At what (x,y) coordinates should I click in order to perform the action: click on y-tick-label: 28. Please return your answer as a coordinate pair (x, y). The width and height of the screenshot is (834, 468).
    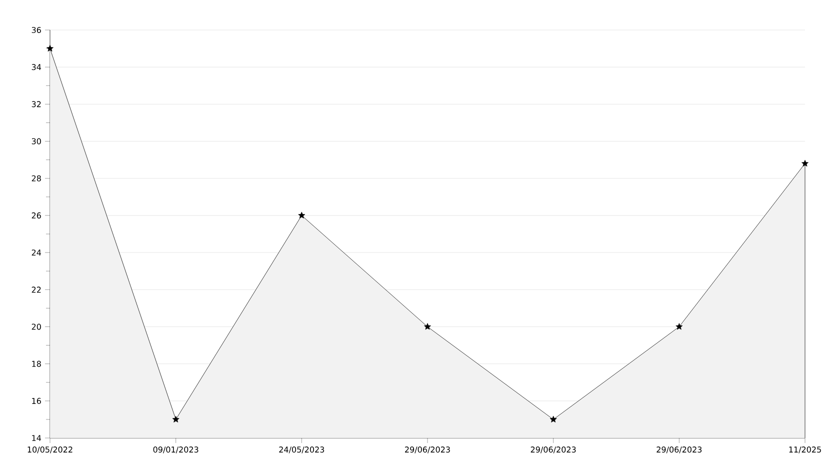
    Looking at the image, I should click on (36, 178).